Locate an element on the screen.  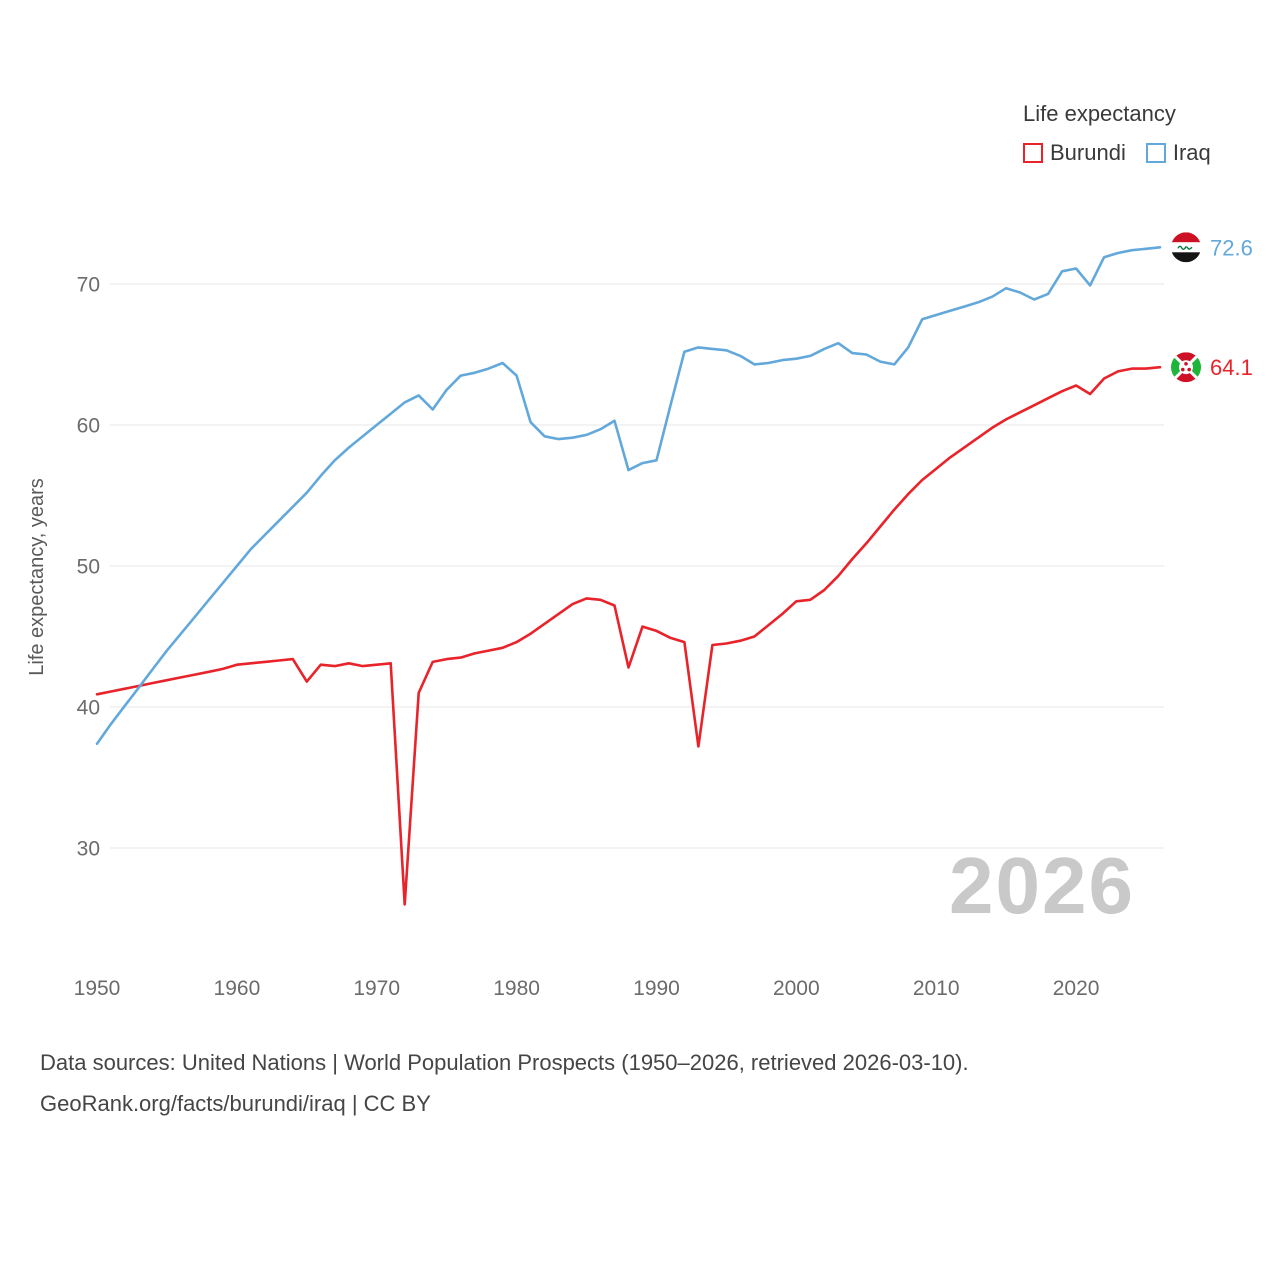
y-axis-title: Life expectancy, years is located at coordinates (37, 577).